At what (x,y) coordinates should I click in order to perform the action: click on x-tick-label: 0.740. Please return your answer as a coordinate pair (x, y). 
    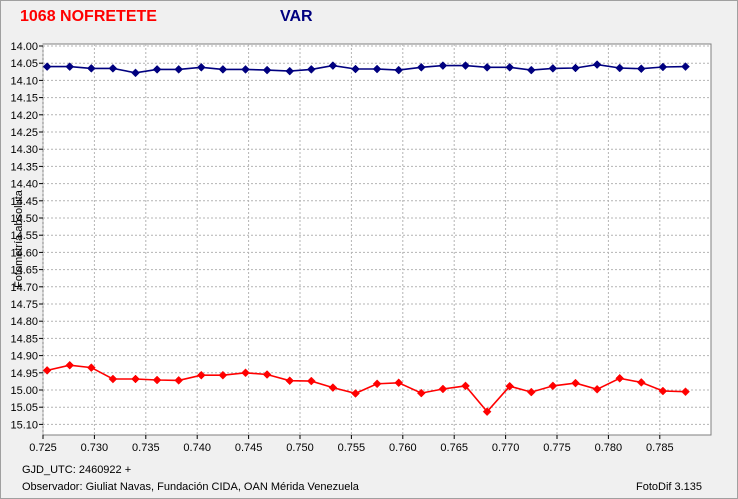
    Looking at the image, I should click on (197, 448).